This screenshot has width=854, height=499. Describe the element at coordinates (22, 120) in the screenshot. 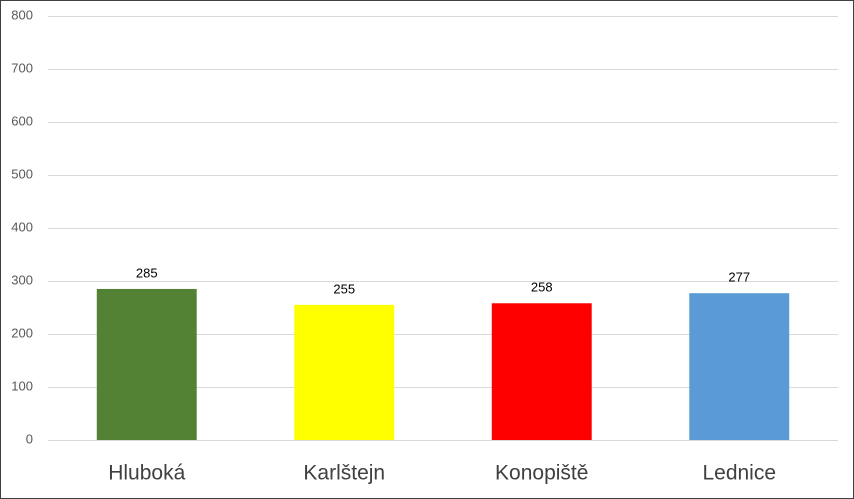

I see `y-tick-label: 600` at that location.